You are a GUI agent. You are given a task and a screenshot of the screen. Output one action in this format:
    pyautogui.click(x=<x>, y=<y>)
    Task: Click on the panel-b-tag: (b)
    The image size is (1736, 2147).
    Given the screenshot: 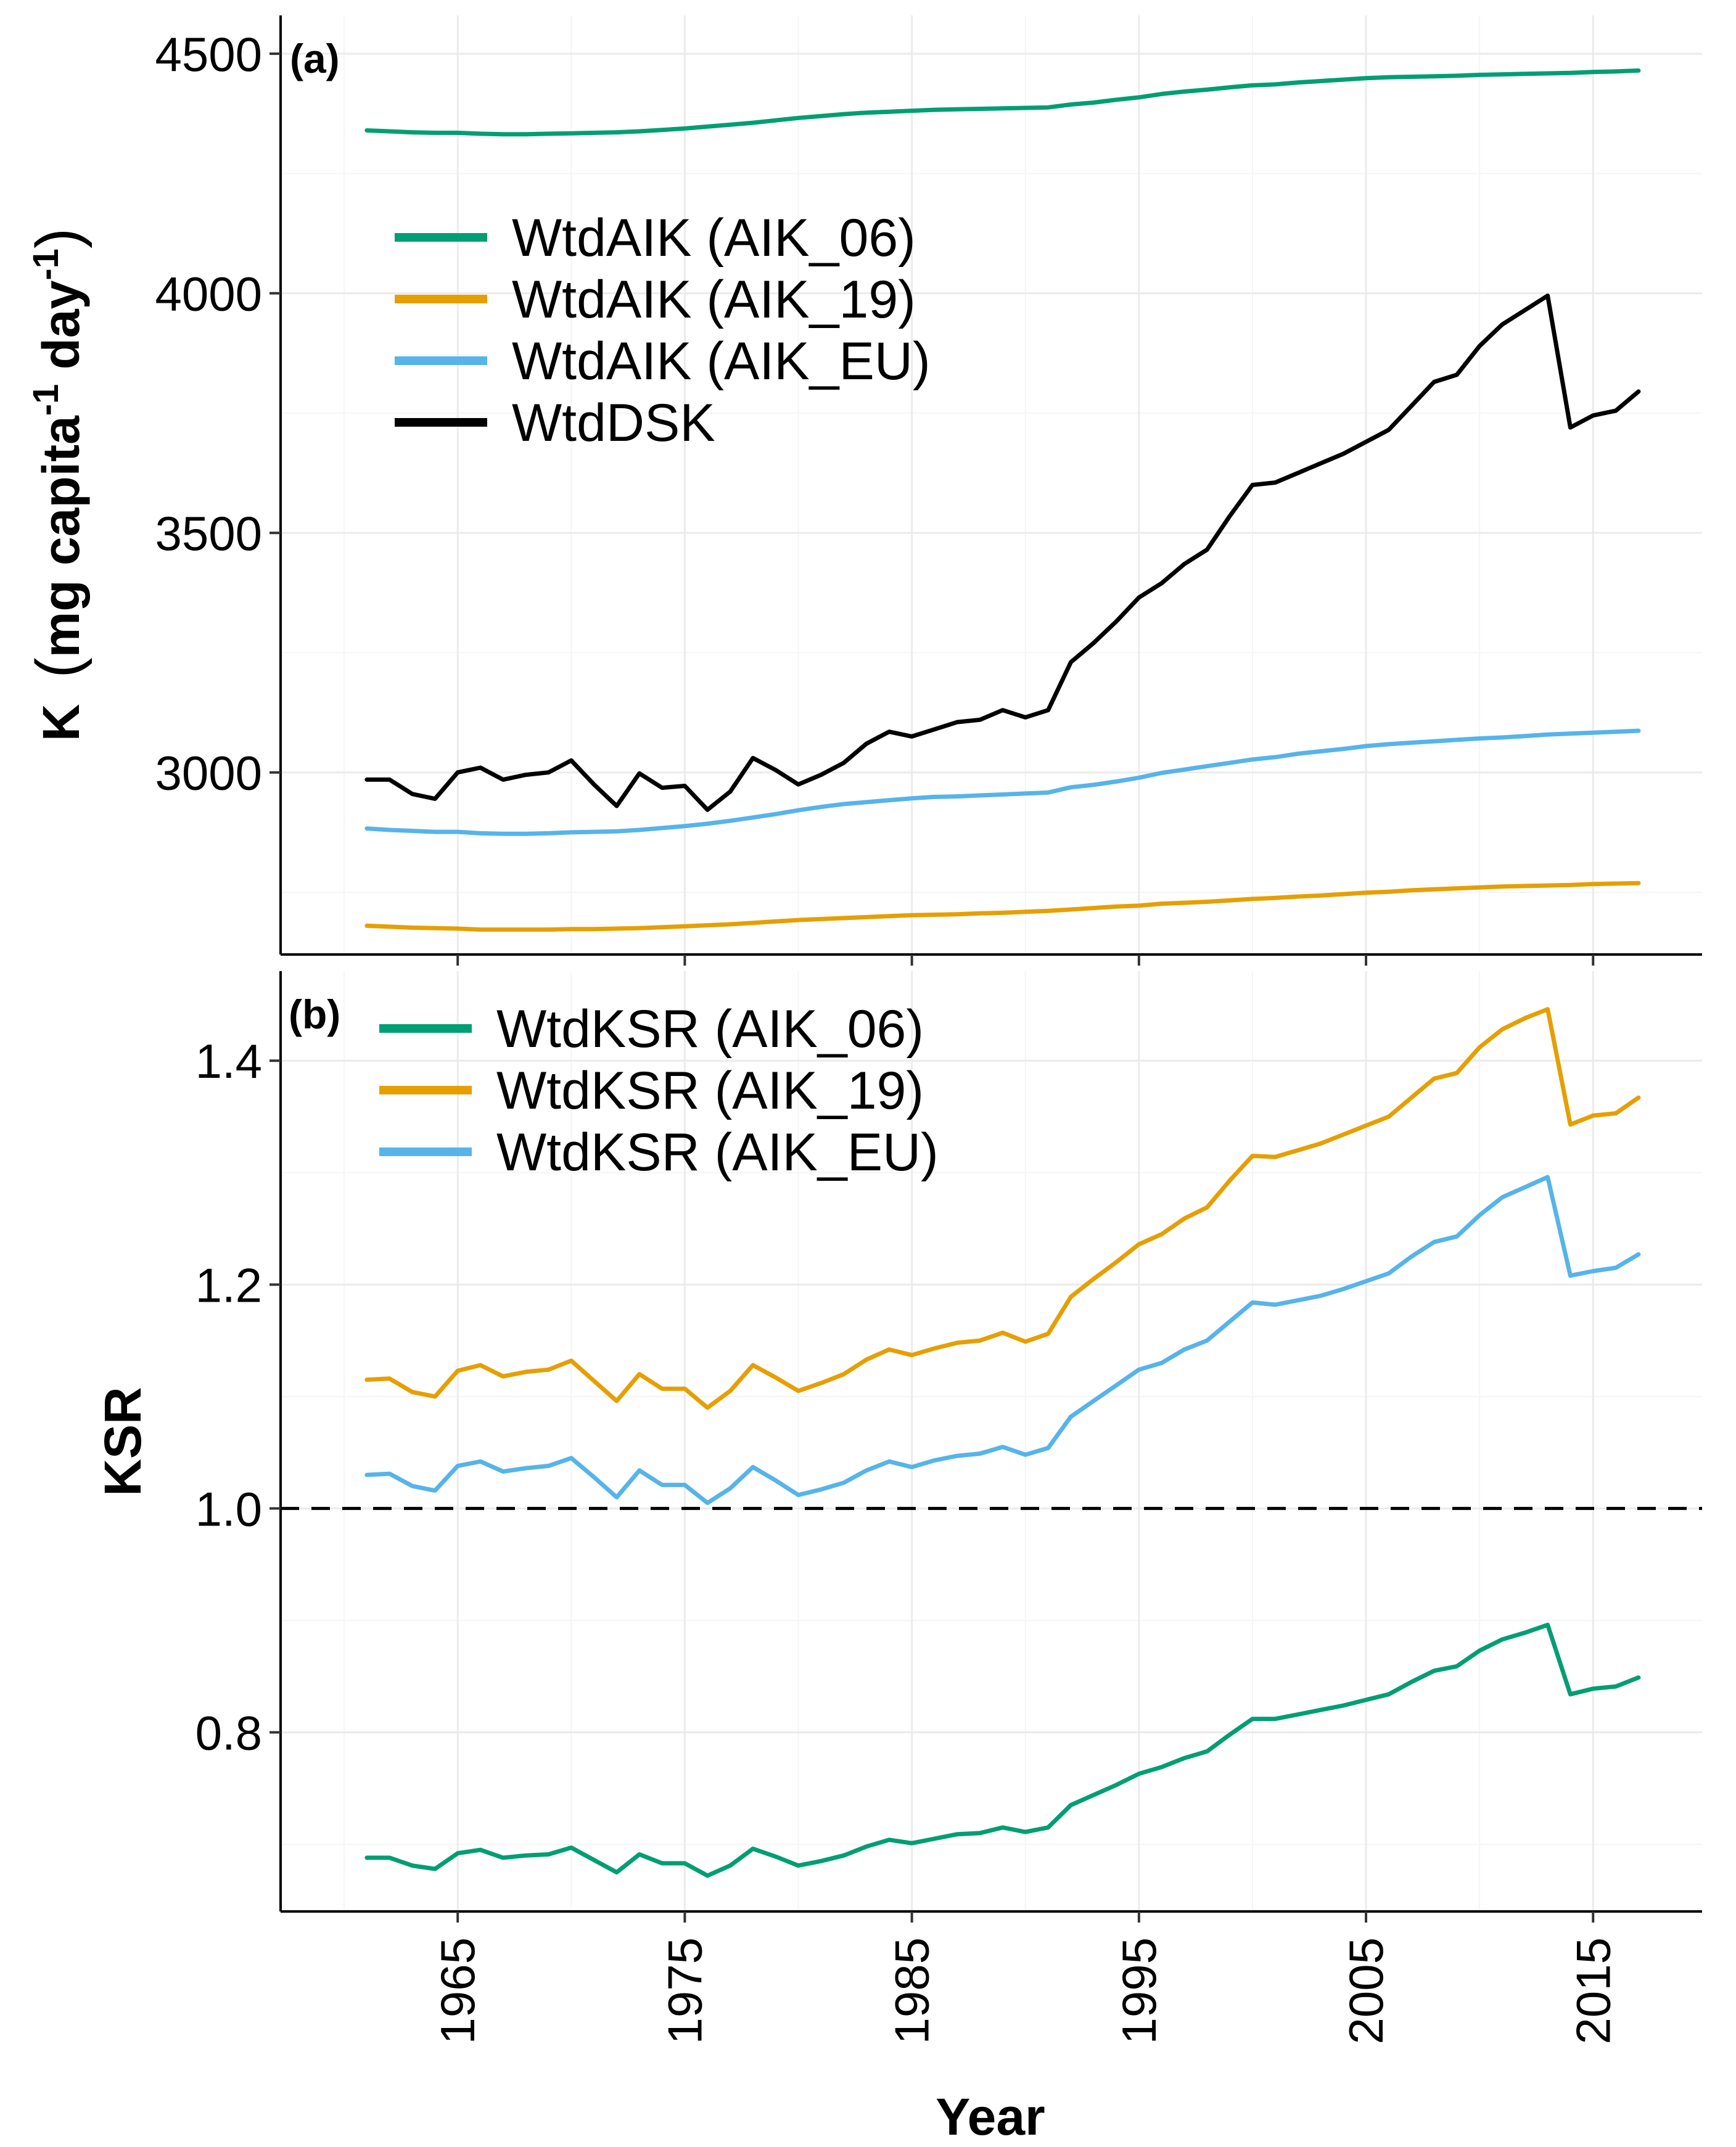 What is the action you would take?
    pyautogui.click(x=314, y=1014)
    